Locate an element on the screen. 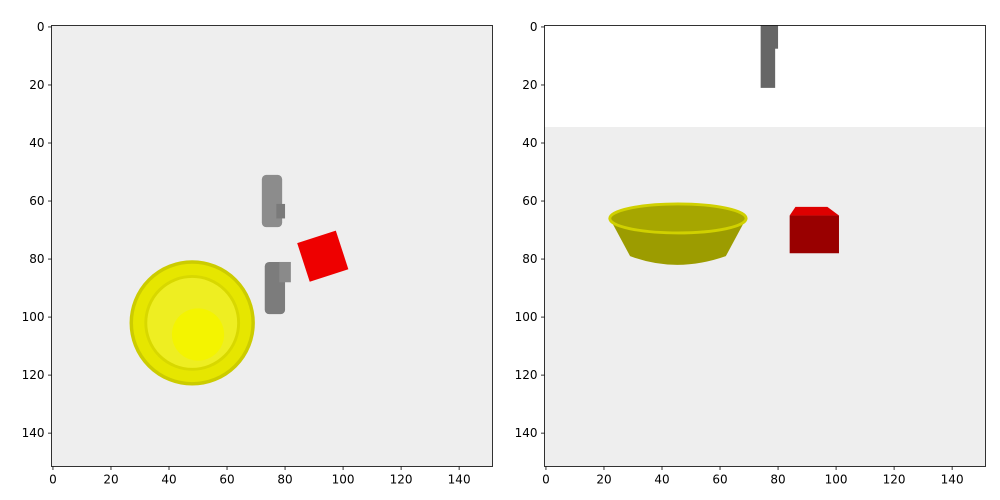 The image size is (1000, 500). bowl-center is located at coordinates (198, 334).